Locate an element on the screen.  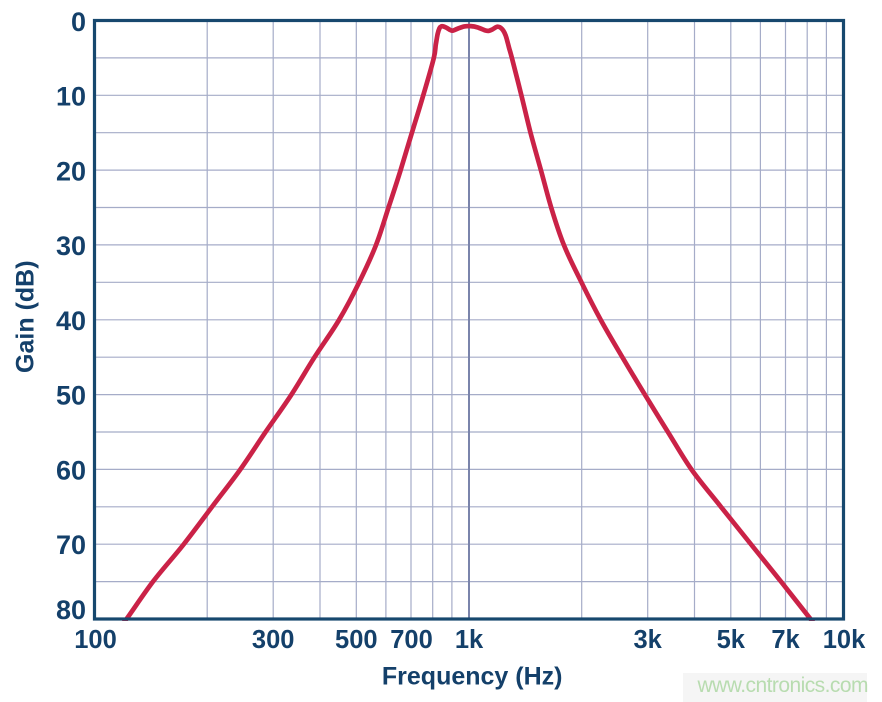
svg-text: 100 is located at coordinates (95, 640).